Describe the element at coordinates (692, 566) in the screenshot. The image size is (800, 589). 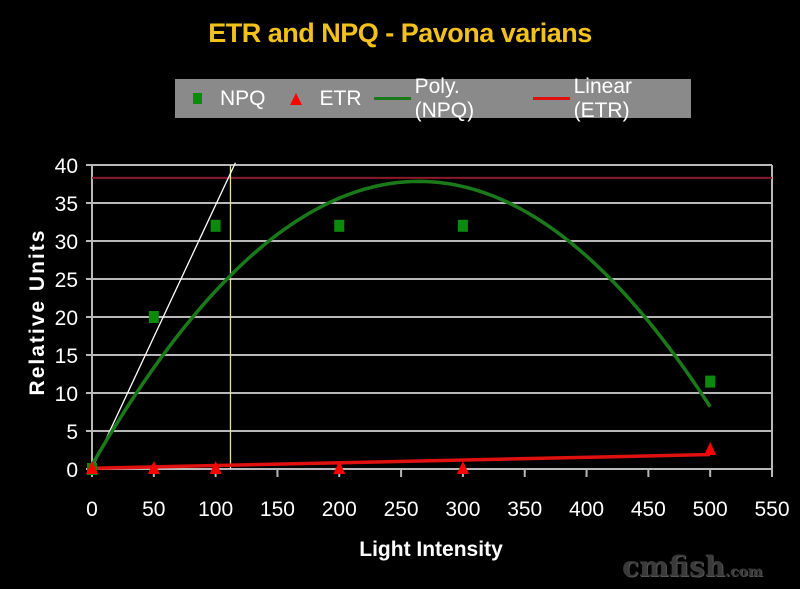
I see `watermark-logo: cmfish.com` at that location.